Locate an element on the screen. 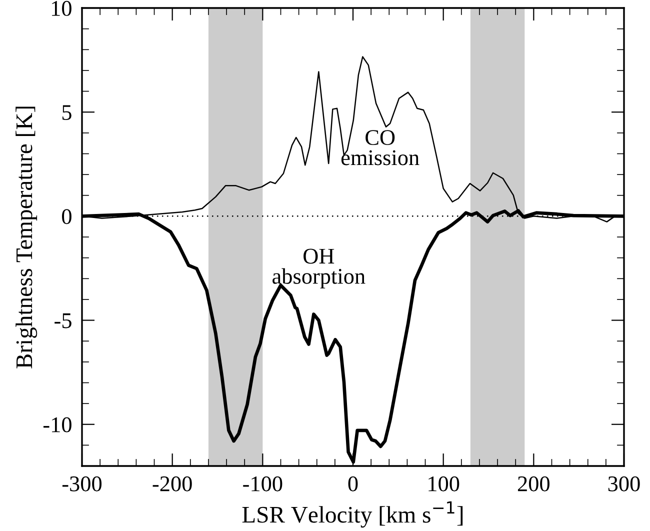 This screenshot has height=531, width=650. y-tick-label: 0 is located at coordinates (67, 216).